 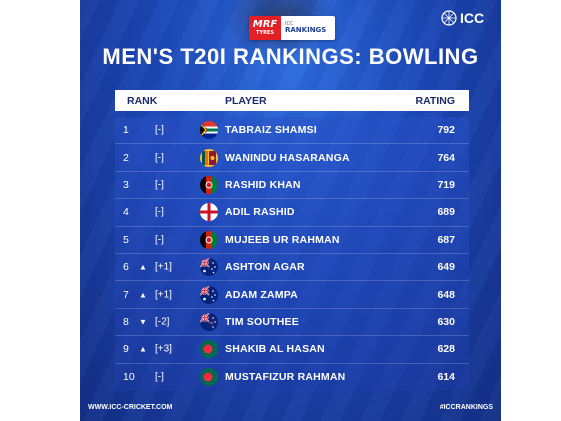 I want to click on rank-cell: 2, so click(x=126, y=157).